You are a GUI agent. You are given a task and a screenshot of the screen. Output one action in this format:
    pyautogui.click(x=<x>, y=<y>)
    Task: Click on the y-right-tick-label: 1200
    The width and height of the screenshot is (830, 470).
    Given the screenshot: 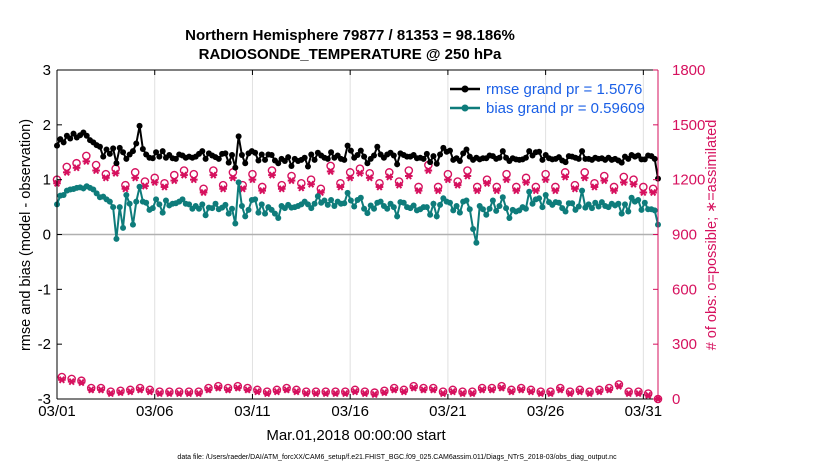 What is the action you would take?
    pyautogui.click(x=688, y=180)
    